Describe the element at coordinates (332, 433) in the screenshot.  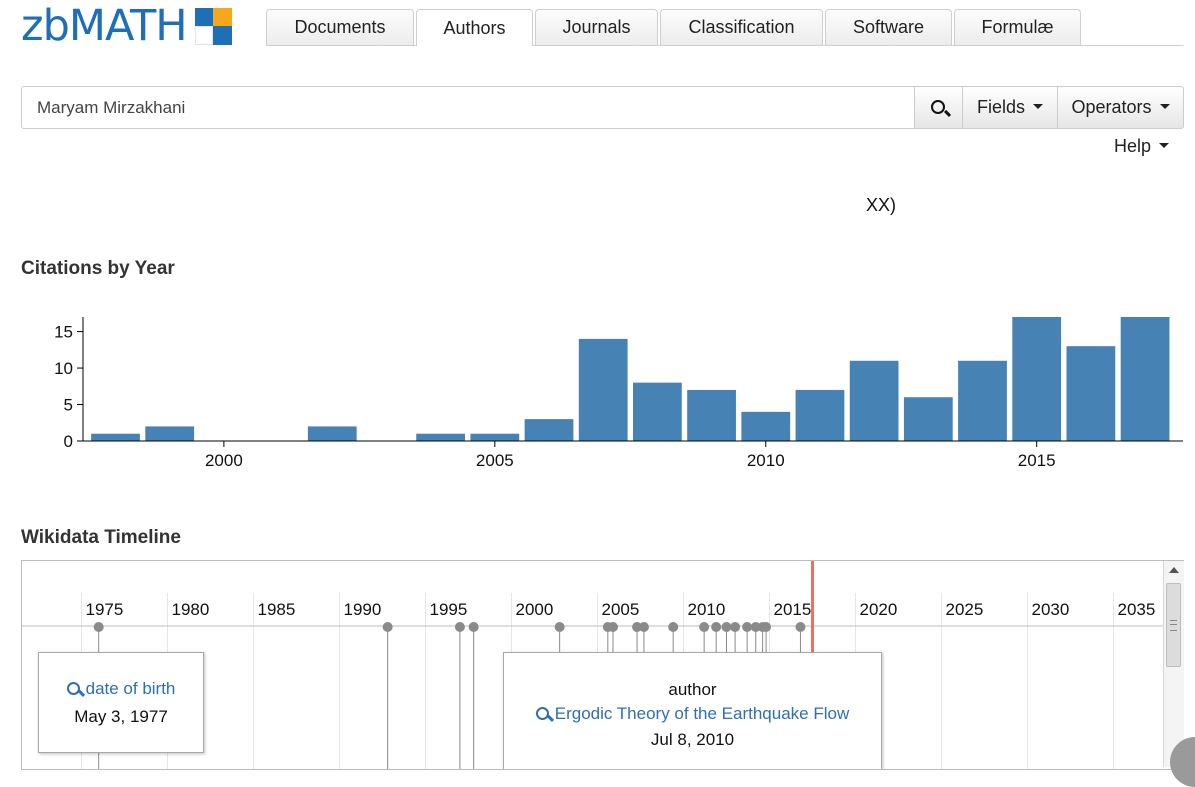
I see `bar-2002` at that location.